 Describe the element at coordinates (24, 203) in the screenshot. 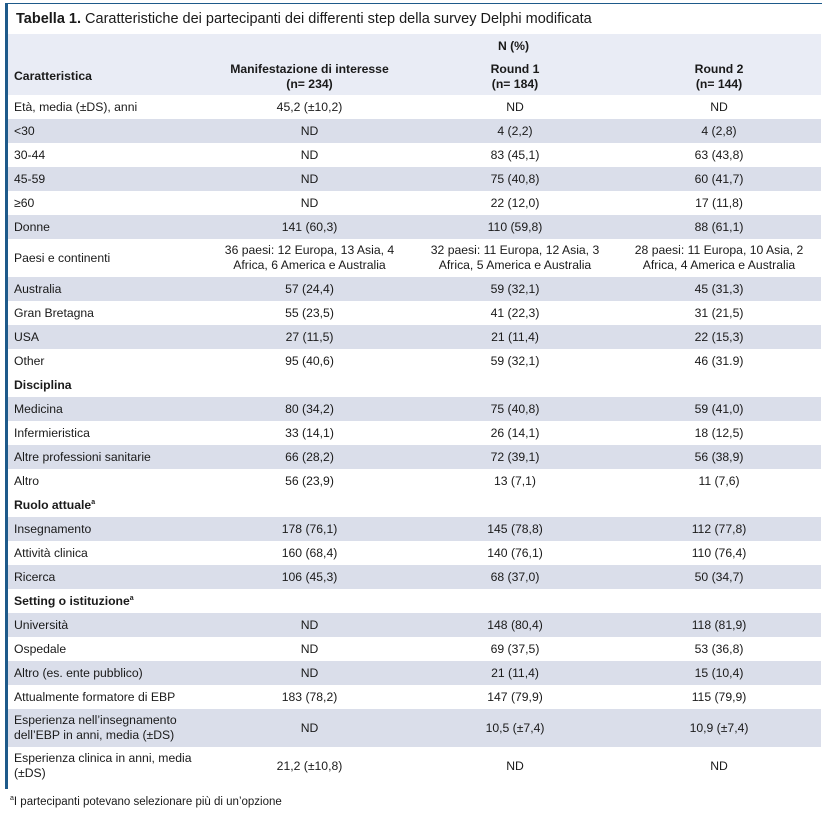

I see `row-label: ≥60` at that location.